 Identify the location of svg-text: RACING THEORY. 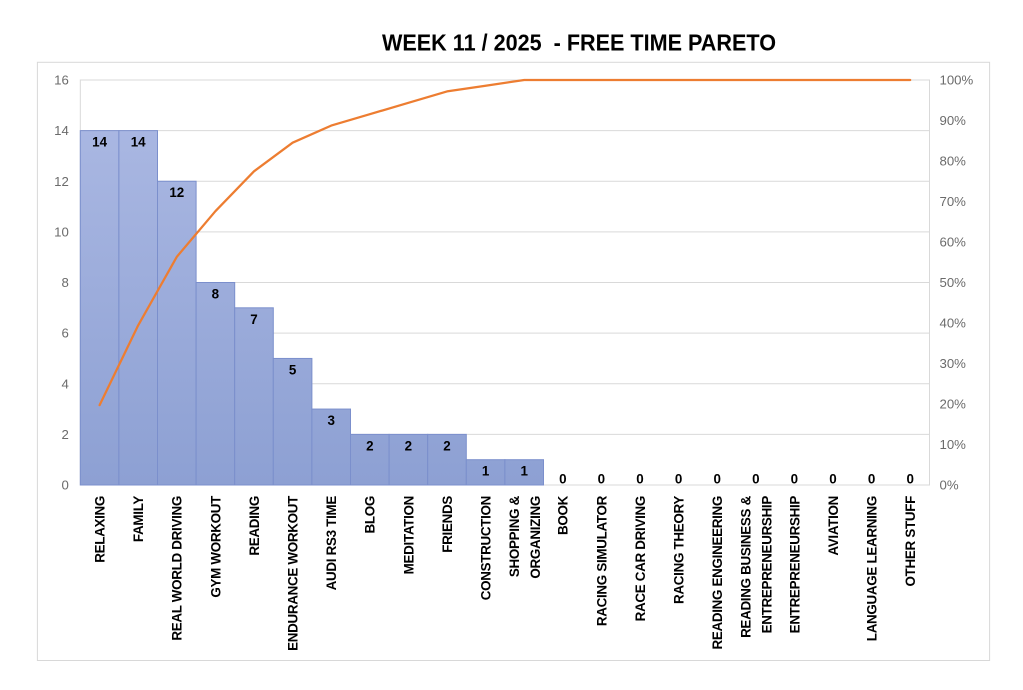
(679, 550).